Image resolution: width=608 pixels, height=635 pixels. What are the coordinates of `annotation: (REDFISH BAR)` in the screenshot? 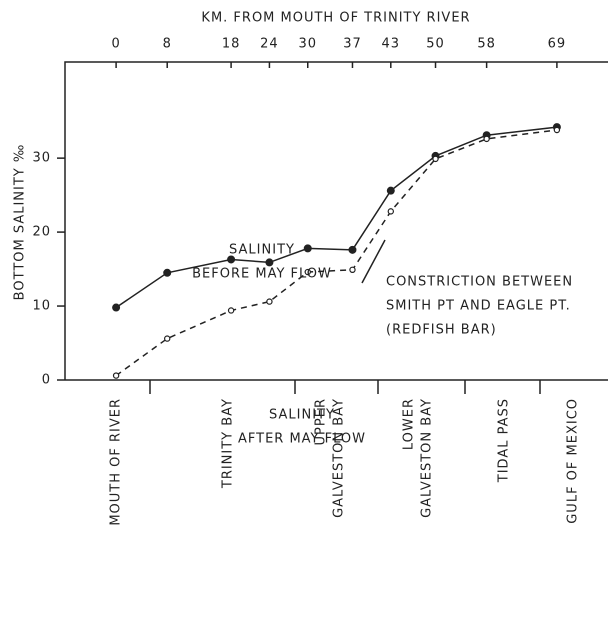 It's located at (441, 330).